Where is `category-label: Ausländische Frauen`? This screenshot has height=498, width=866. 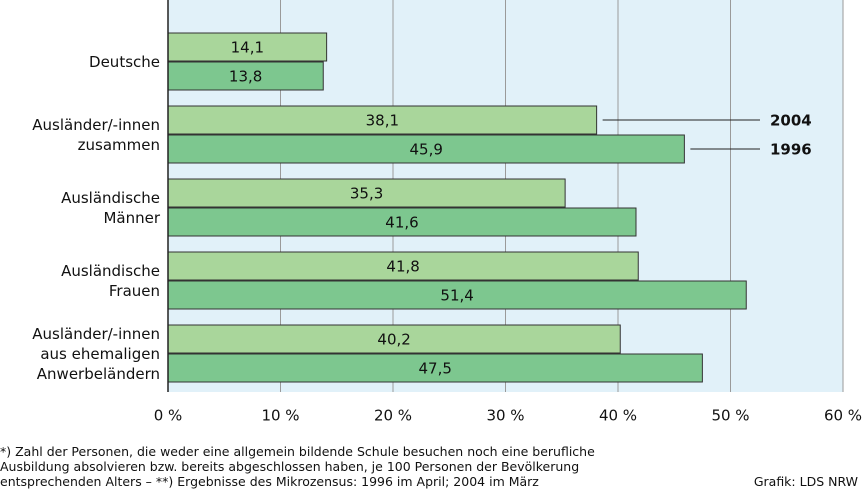 category-label: Ausländische Frauen is located at coordinates (110, 281).